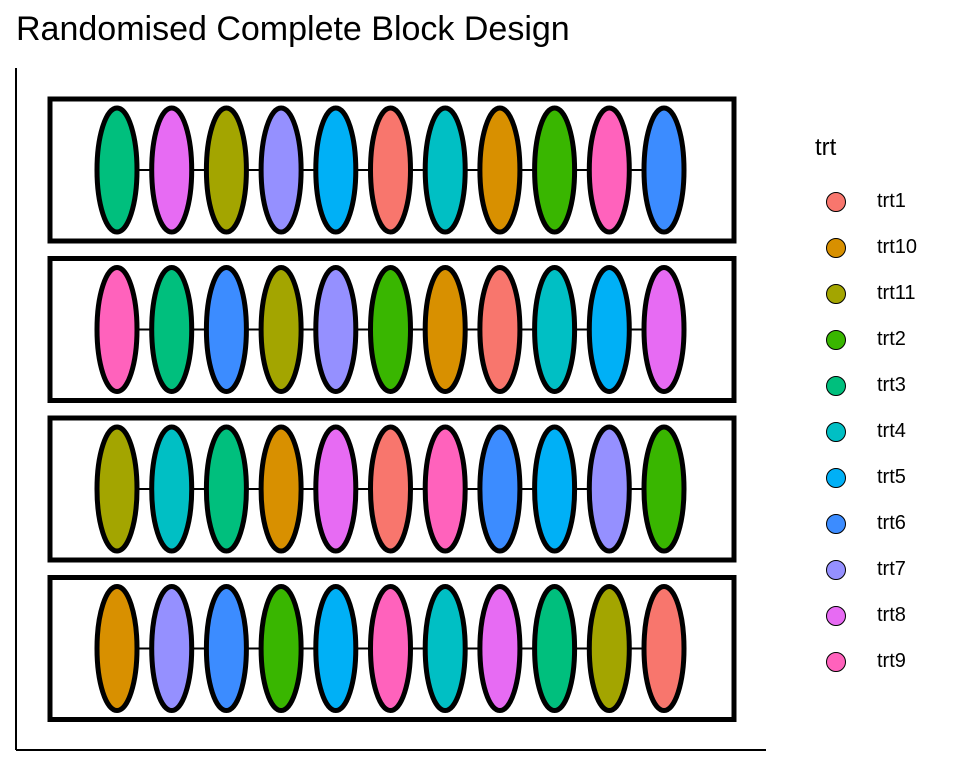 Image resolution: width=960 pixels, height=768 pixels. I want to click on plot-block3-trt6, so click(500, 489).